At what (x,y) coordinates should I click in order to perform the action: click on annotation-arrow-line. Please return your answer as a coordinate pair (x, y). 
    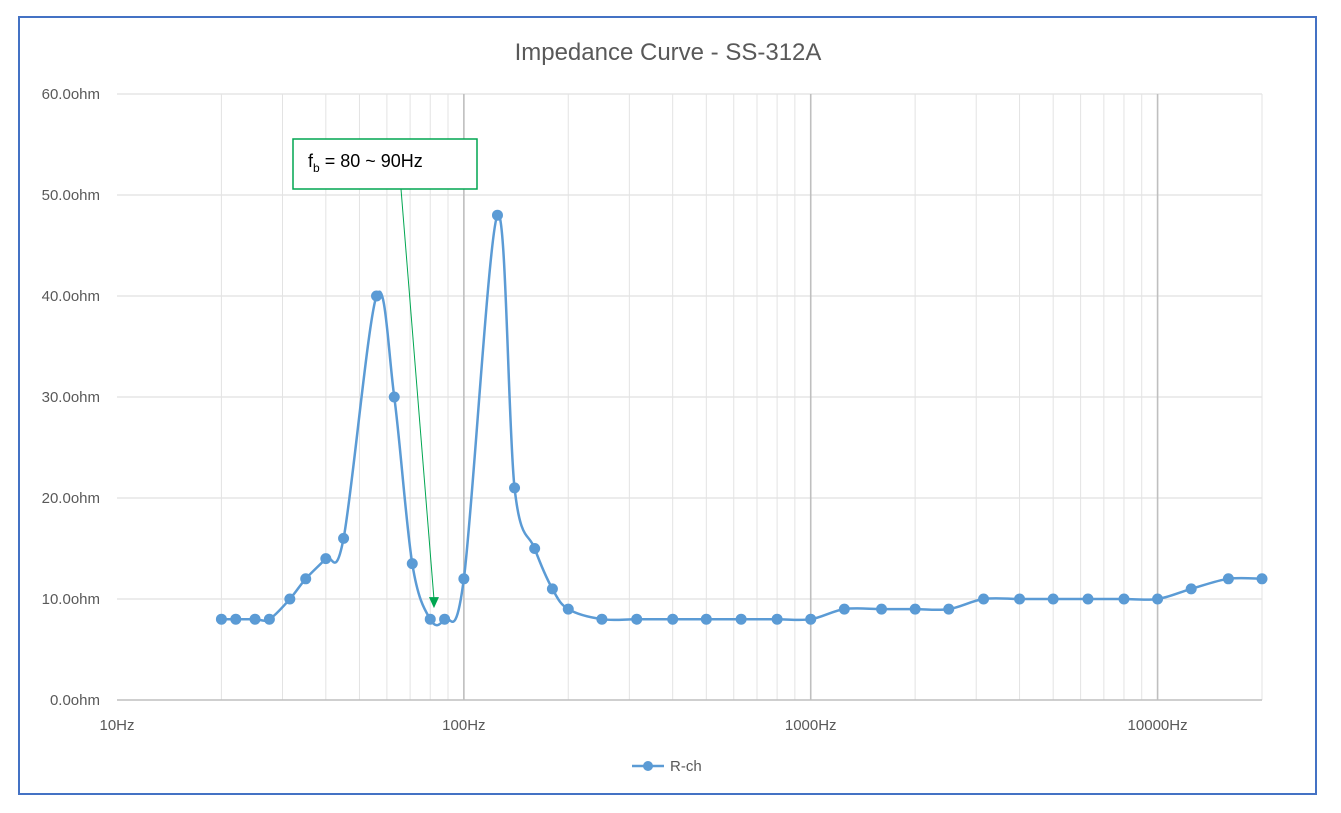
    Looking at the image, I should click on (417, 394).